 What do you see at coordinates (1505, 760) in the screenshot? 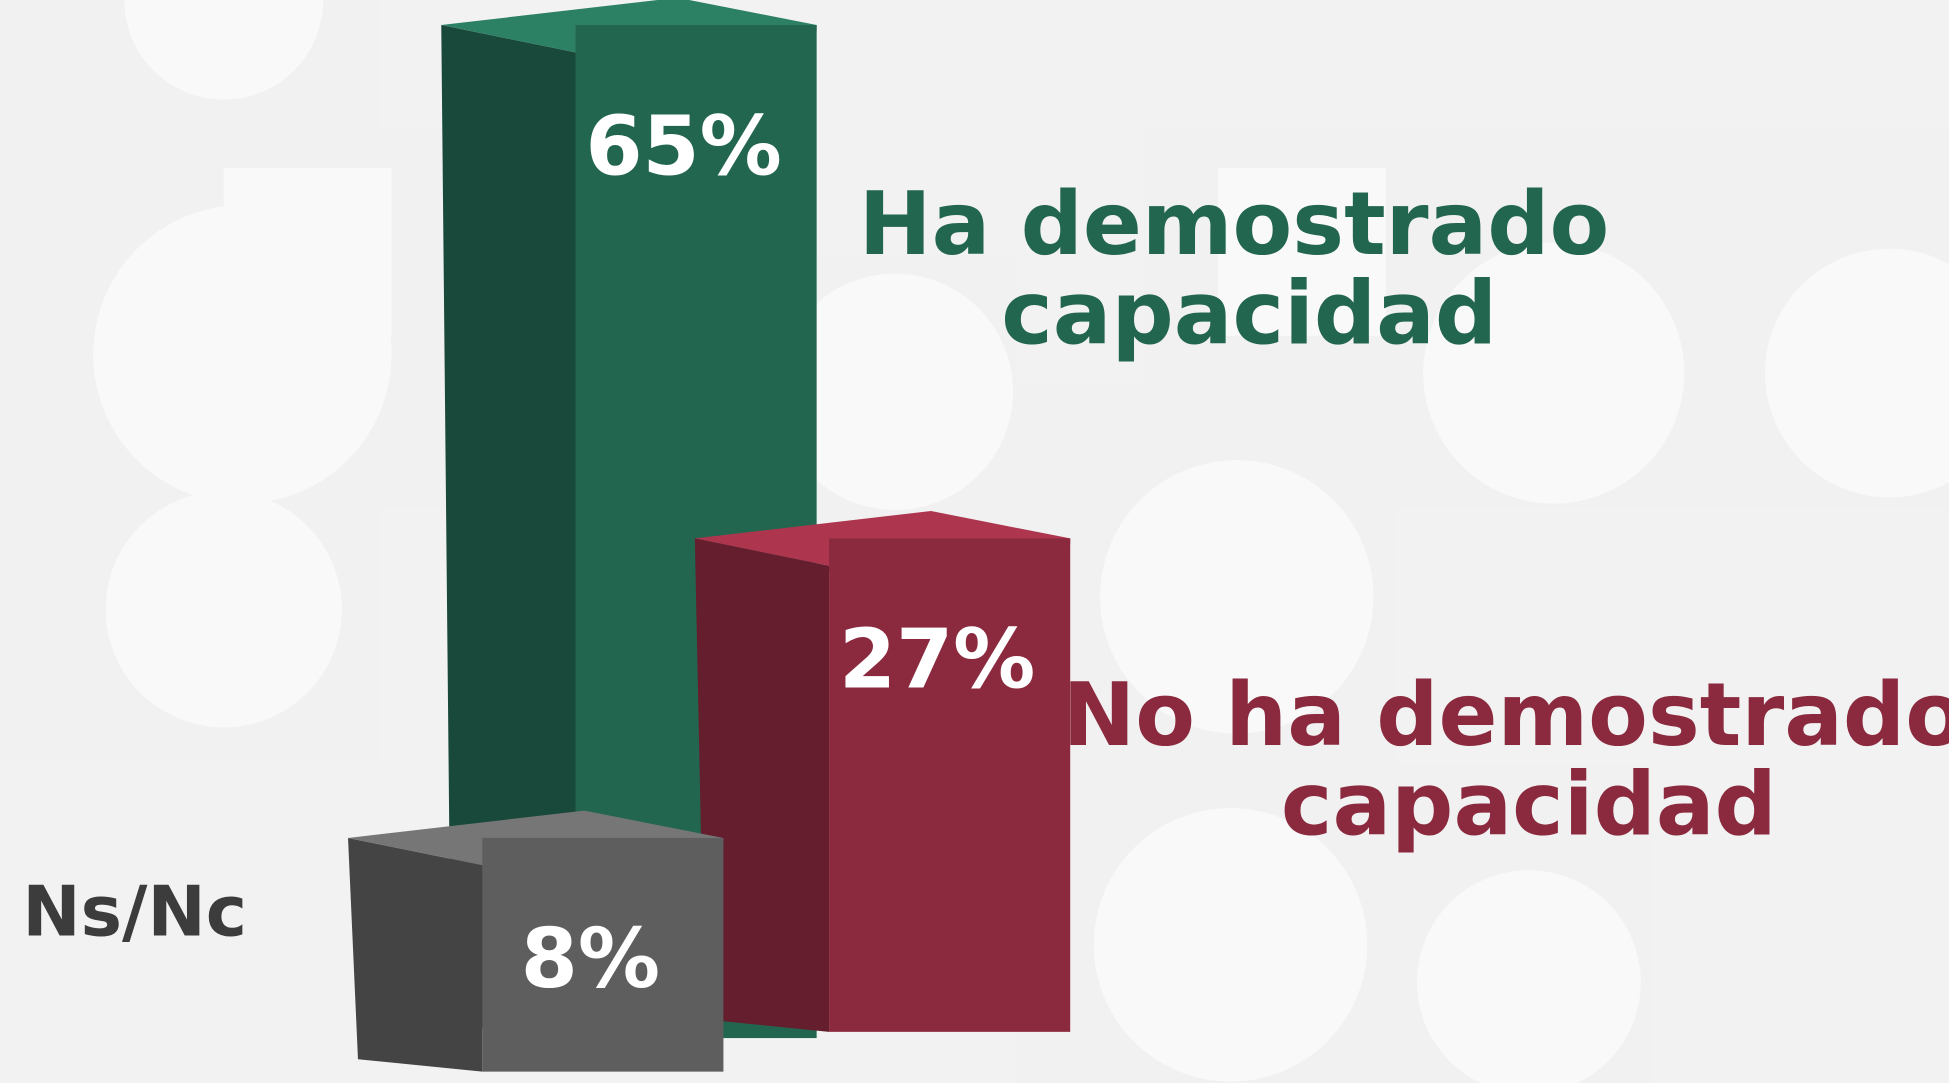
I see `category-label: No ha demostrado capacidad` at bounding box center [1505, 760].